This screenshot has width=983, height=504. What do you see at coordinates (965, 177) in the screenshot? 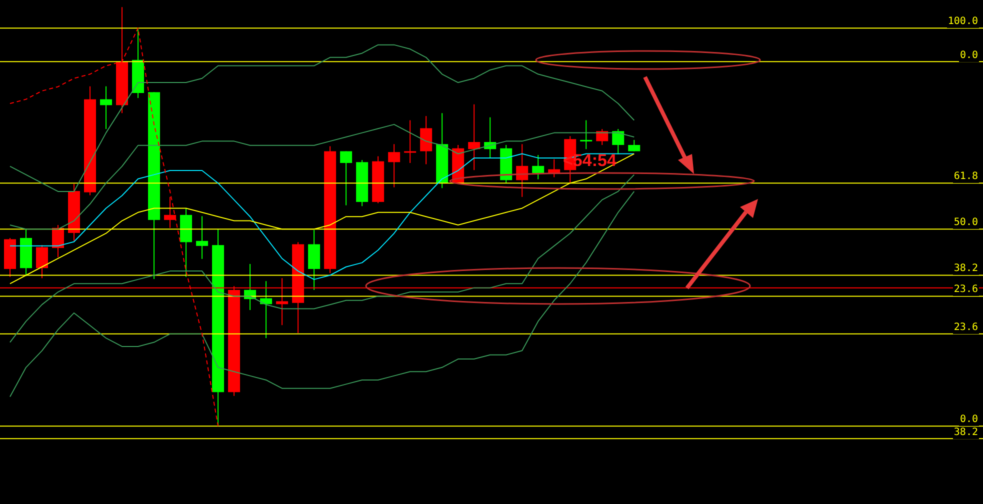
I see `annotation: 61.8` at bounding box center [965, 177].